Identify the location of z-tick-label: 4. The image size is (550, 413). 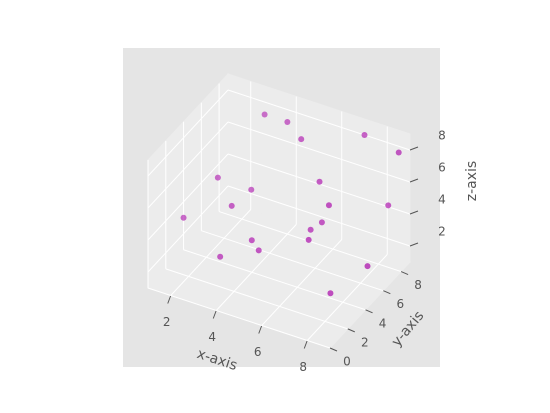
(442, 200).